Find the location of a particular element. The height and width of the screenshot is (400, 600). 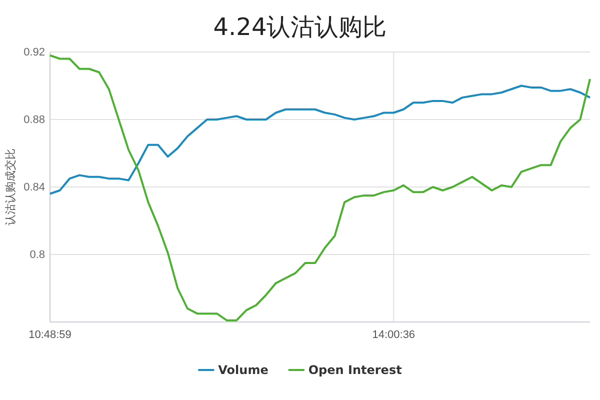

y-axis-title: 认沽认购成交比 is located at coordinates (10, 187).